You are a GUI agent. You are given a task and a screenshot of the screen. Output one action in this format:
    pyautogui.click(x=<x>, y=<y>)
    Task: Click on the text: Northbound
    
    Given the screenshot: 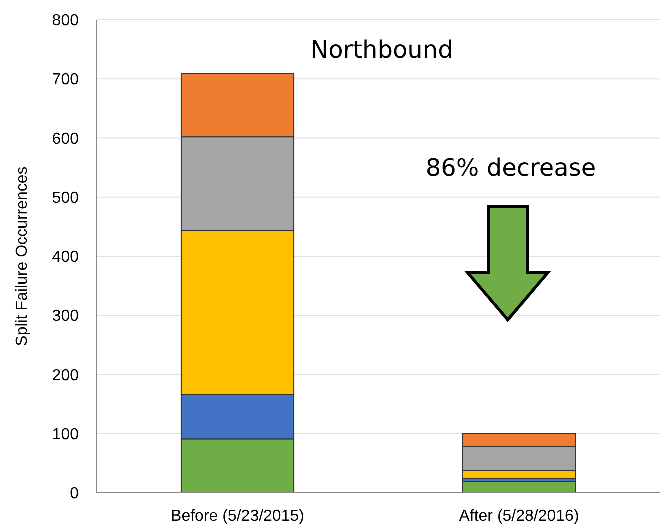 What is the action you would take?
    pyautogui.click(x=382, y=50)
    